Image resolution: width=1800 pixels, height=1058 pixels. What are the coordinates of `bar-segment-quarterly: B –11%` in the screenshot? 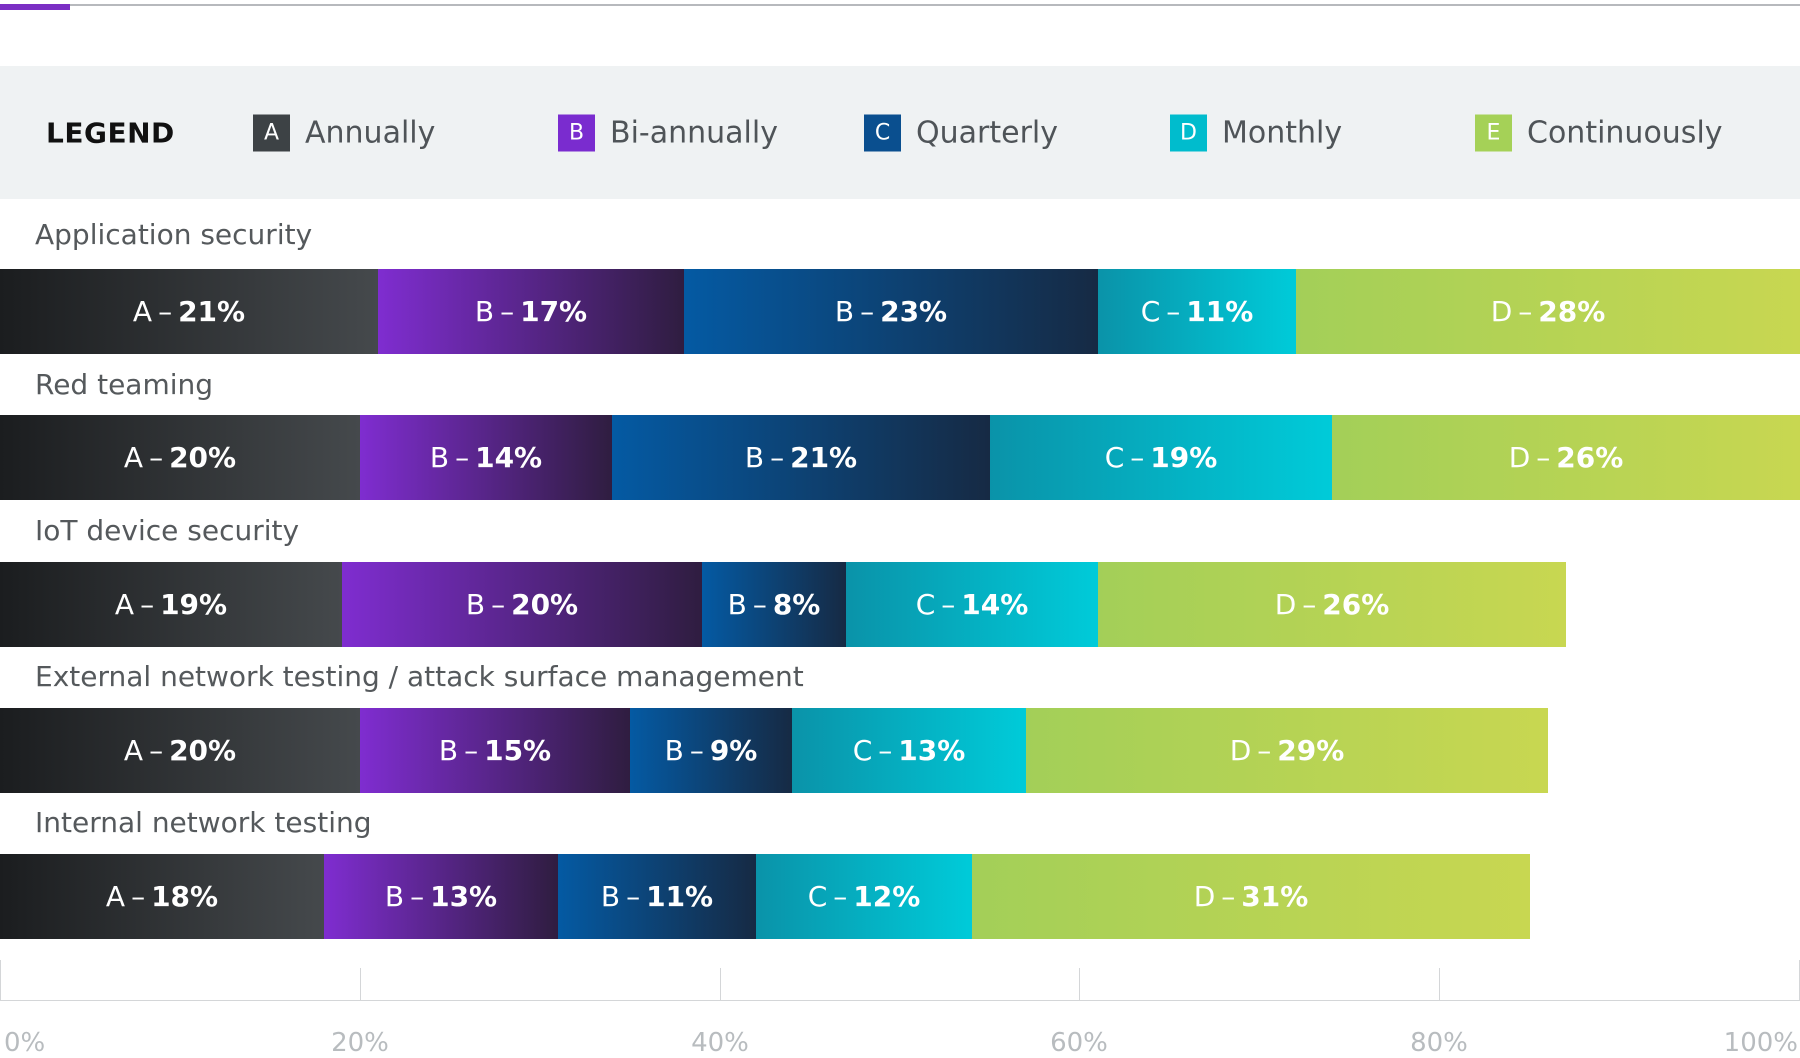 It's located at (657, 896).